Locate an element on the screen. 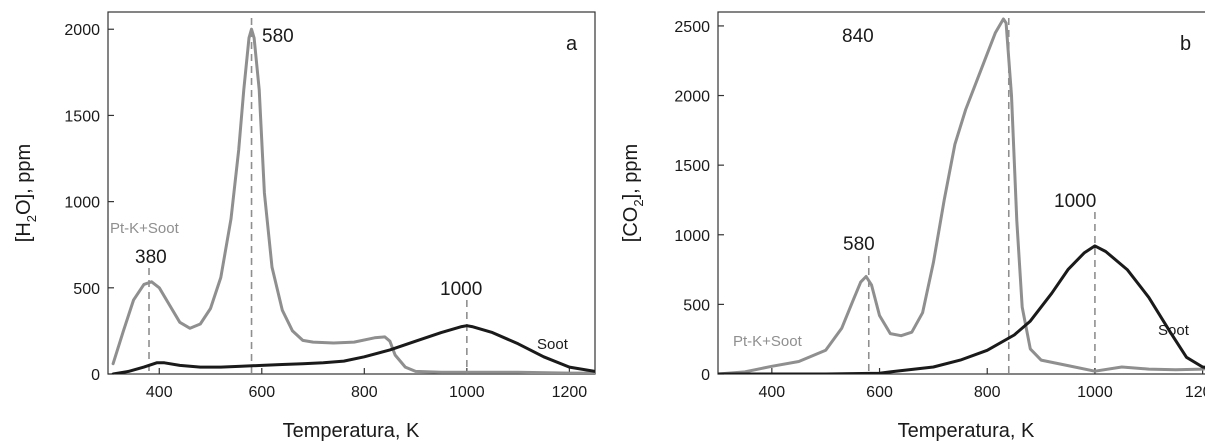 The width and height of the screenshot is (1205, 441). y-axis-title-a: [H2O], ppm is located at coordinates (26, 193).